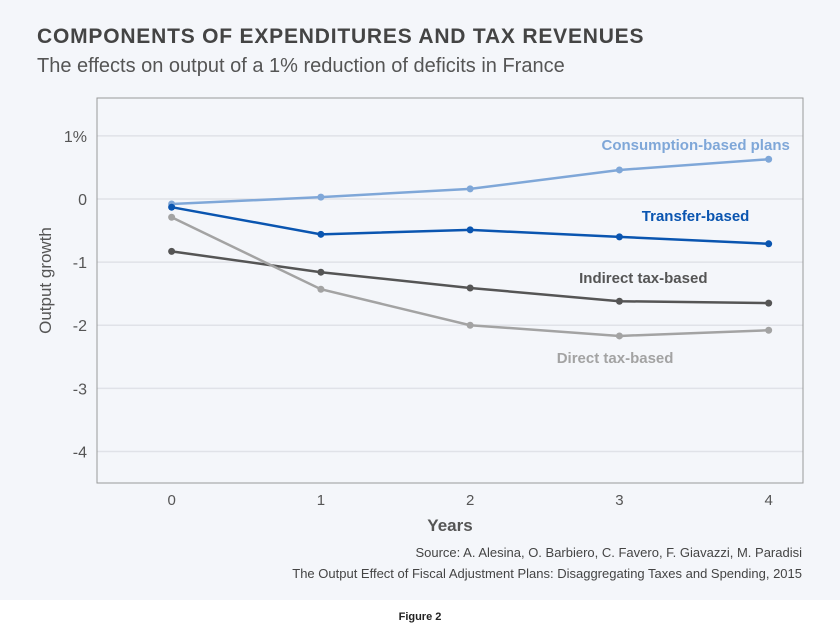 This screenshot has height=637, width=840. What do you see at coordinates (449, 525) in the screenshot?
I see `x-axis-label: Years` at bounding box center [449, 525].